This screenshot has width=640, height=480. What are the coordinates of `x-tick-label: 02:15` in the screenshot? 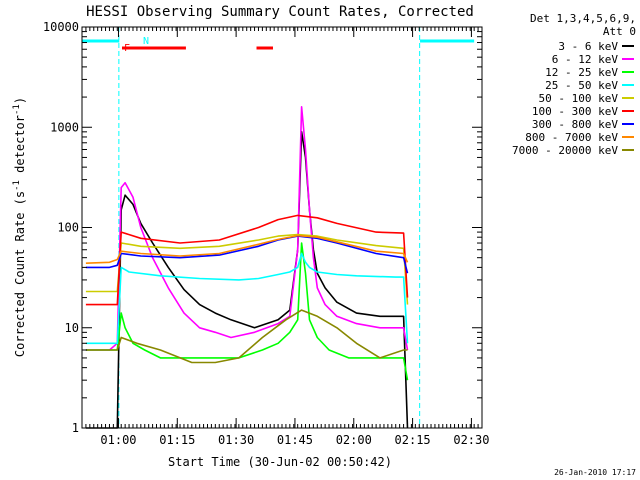 It's located at (413, 440).